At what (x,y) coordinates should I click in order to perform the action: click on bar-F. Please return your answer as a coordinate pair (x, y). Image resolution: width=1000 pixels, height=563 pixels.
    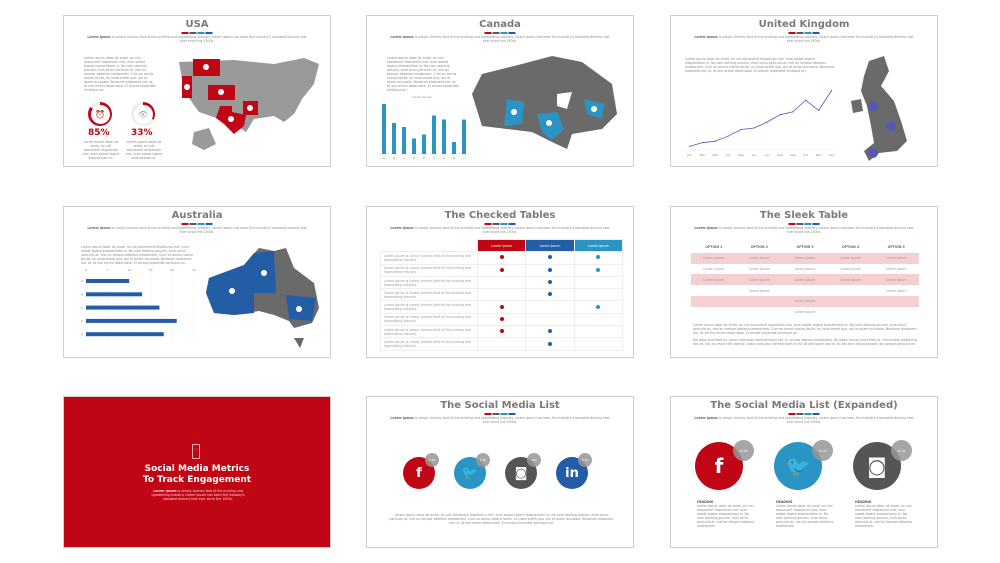
    Looking at the image, I should click on (434, 134).